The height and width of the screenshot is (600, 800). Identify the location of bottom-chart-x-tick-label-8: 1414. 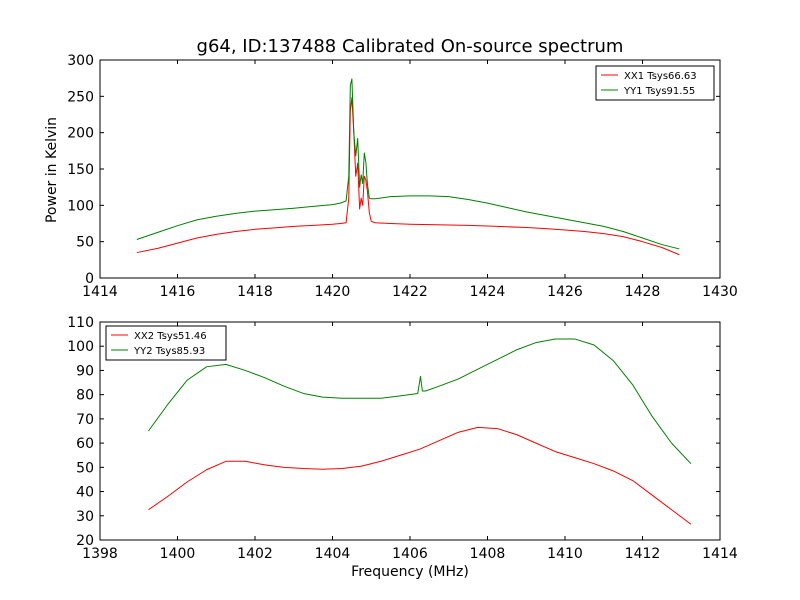
(720, 554).